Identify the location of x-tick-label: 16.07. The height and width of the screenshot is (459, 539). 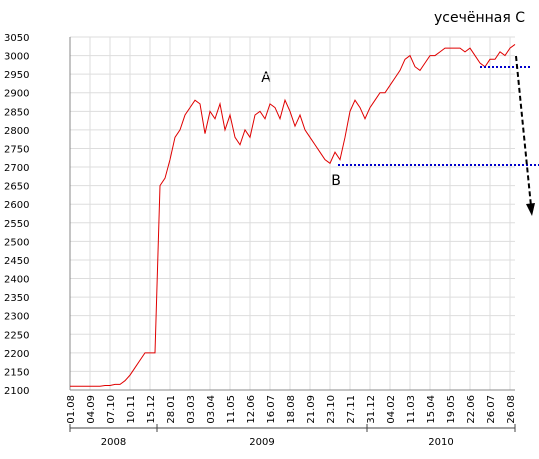
(271, 409).